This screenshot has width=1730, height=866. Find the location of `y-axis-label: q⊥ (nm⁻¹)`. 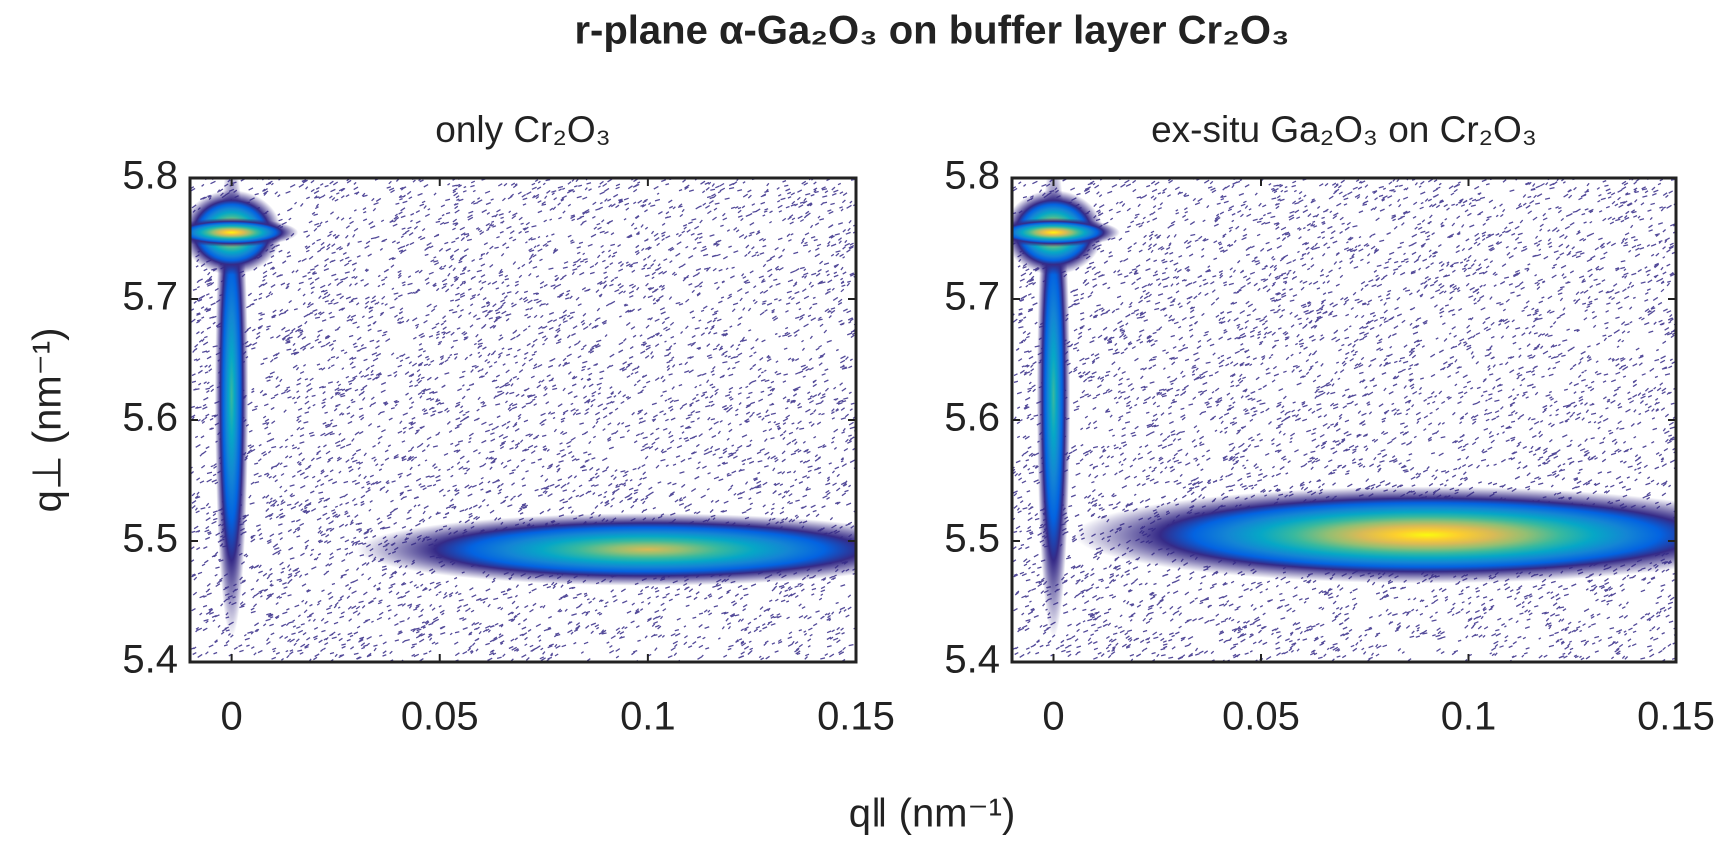

y-axis-label: q⊥ (nm⁻¹) is located at coordinates (48, 420).